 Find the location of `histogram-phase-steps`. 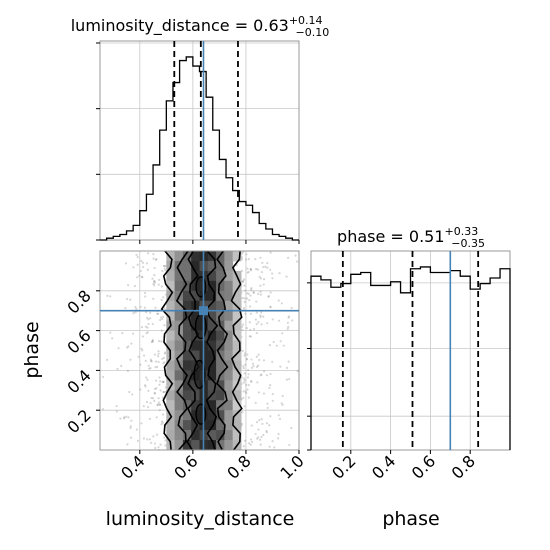

histogram-phase-steps is located at coordinates (410, 358).